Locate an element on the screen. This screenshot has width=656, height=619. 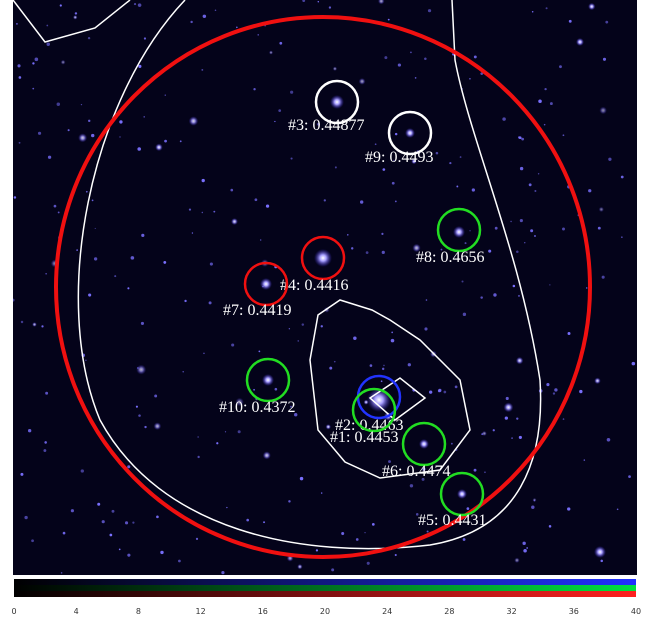
colorbar-tick: 24 is located at coordinates (387, 611).